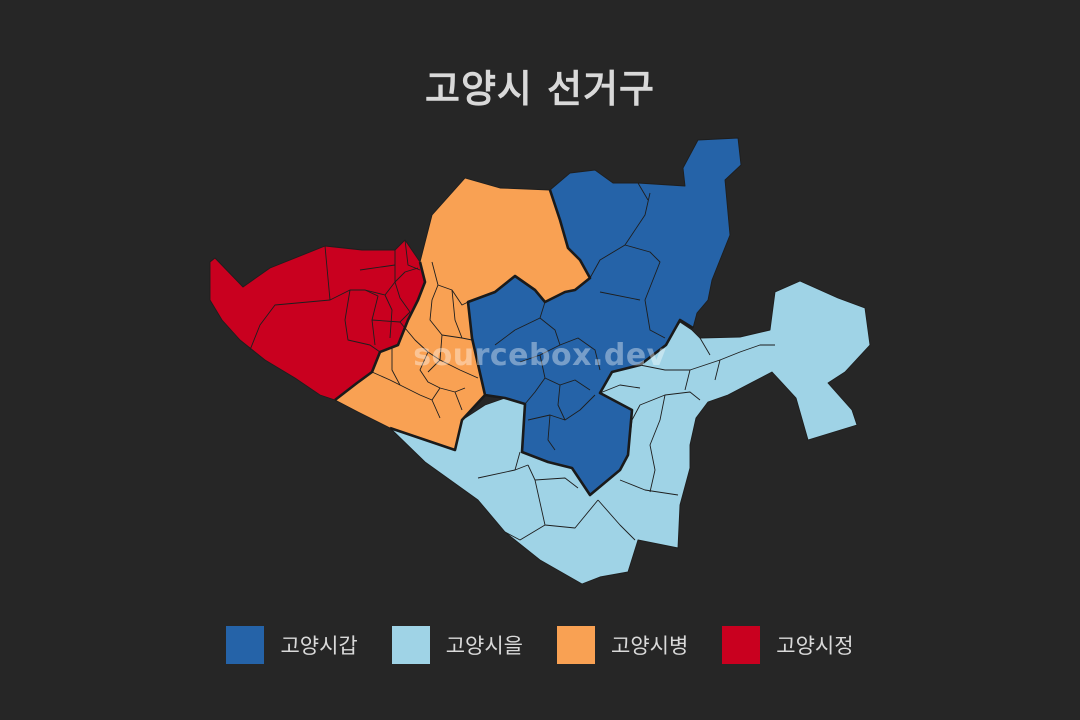  What do you see at coordinates (576, 645) in the screenshot?
I see `legend-swatch-byeong` at bounding box center [576, 645].